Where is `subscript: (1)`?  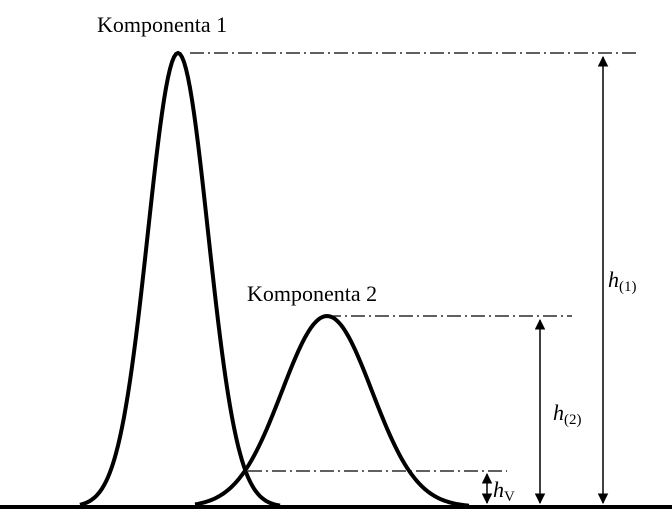 subscript: (1) is located at coordinates (628, 287).